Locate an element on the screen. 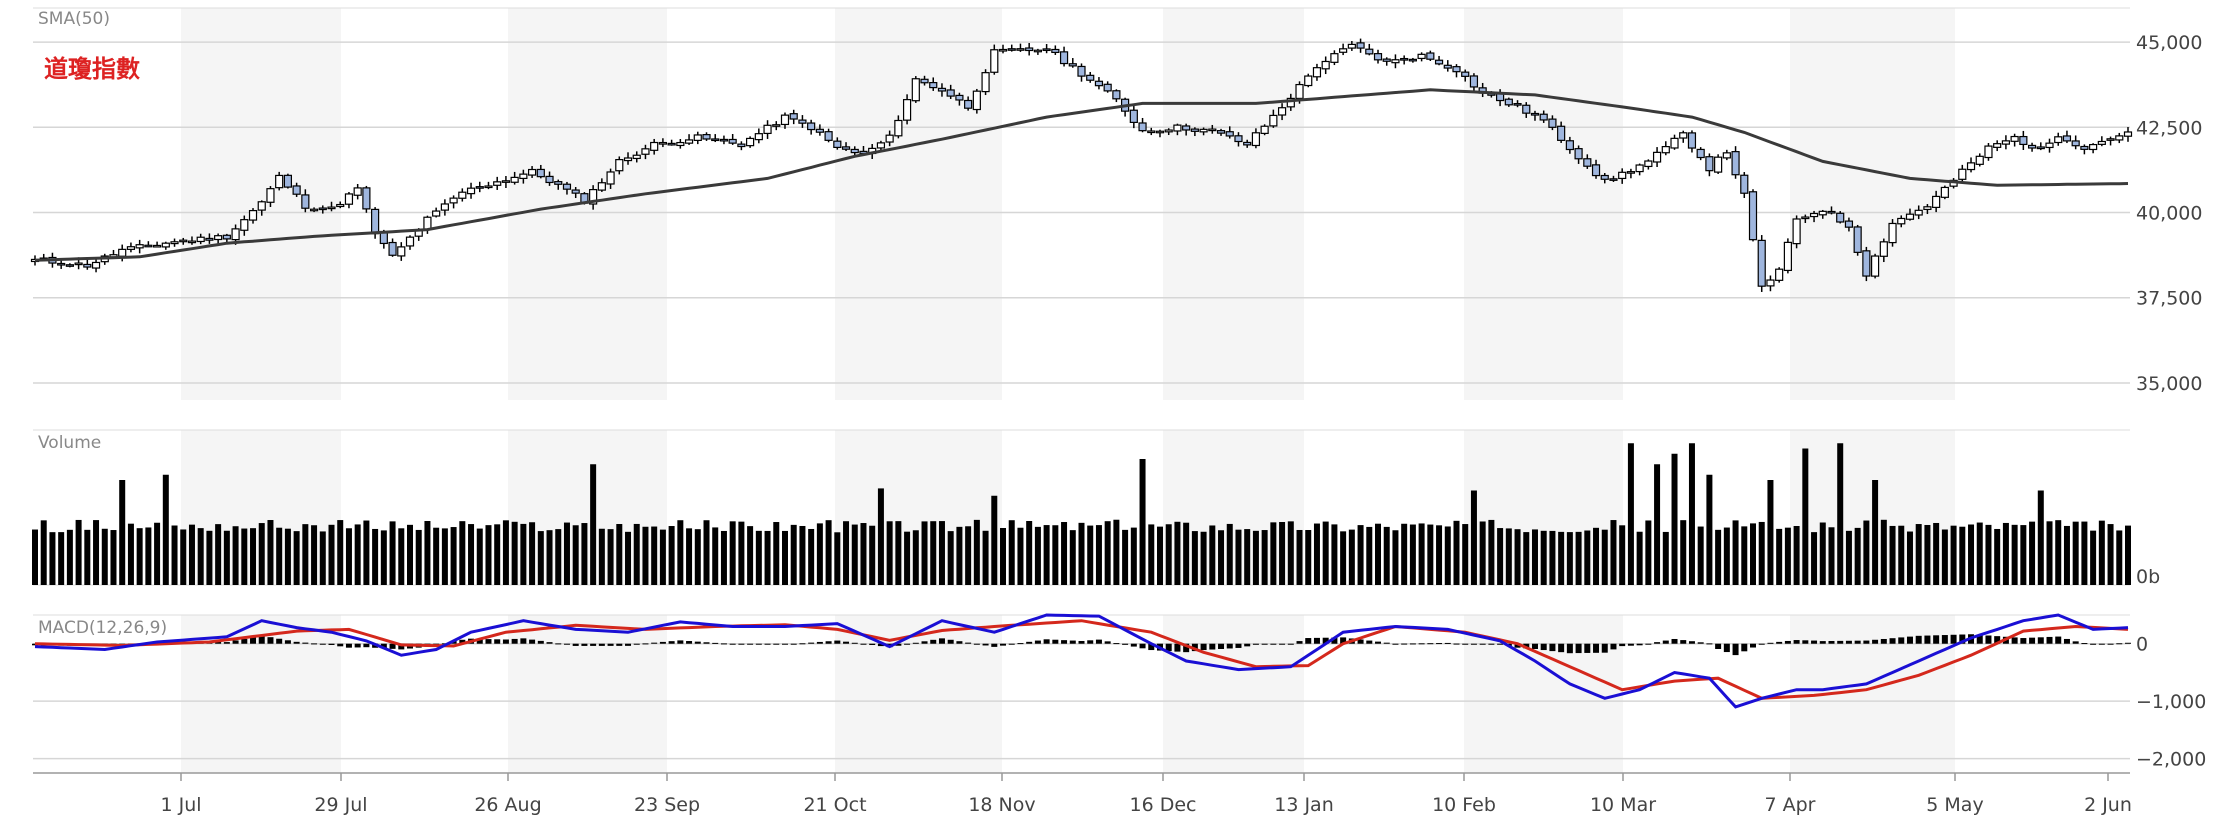  macd-tick-label: 0 is located at coordinates (2142, 645).